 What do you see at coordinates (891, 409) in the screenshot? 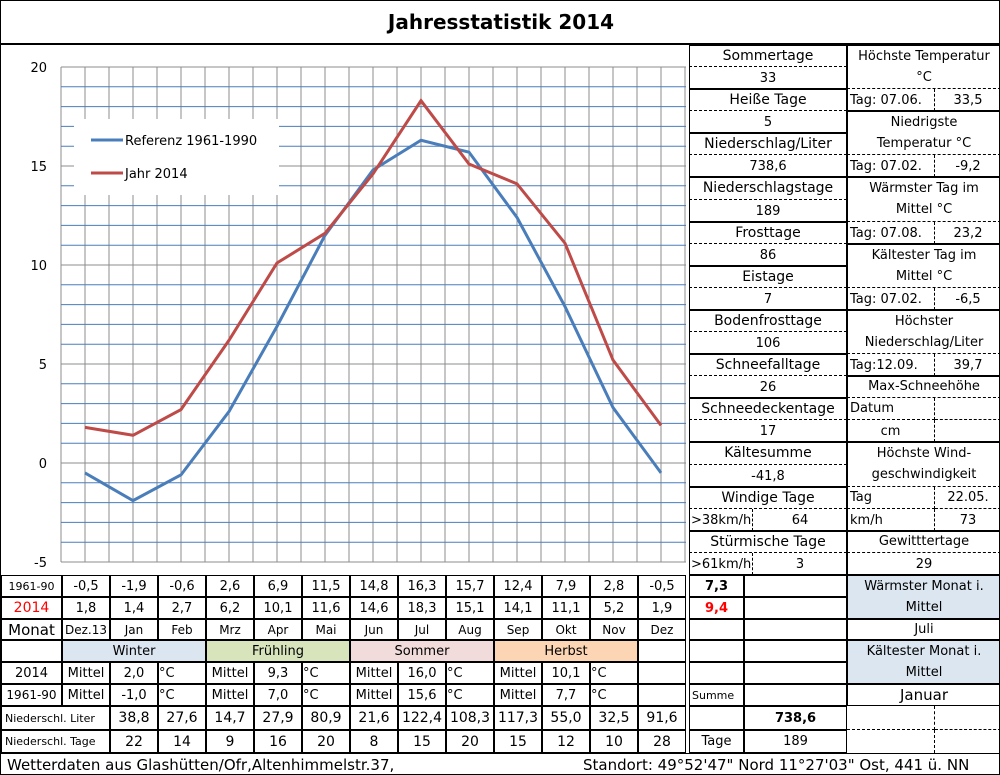
I see `snow-date-label: Datum` at bounding box center [891, 409].